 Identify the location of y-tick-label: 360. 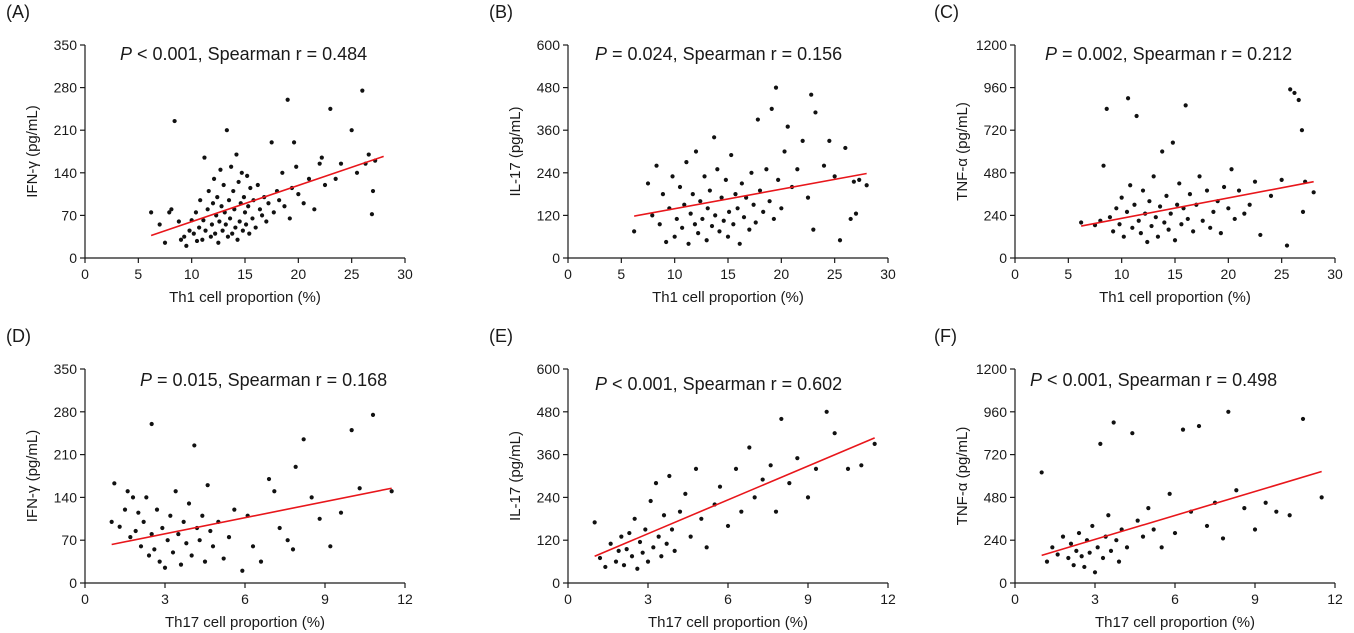
(549, 455).